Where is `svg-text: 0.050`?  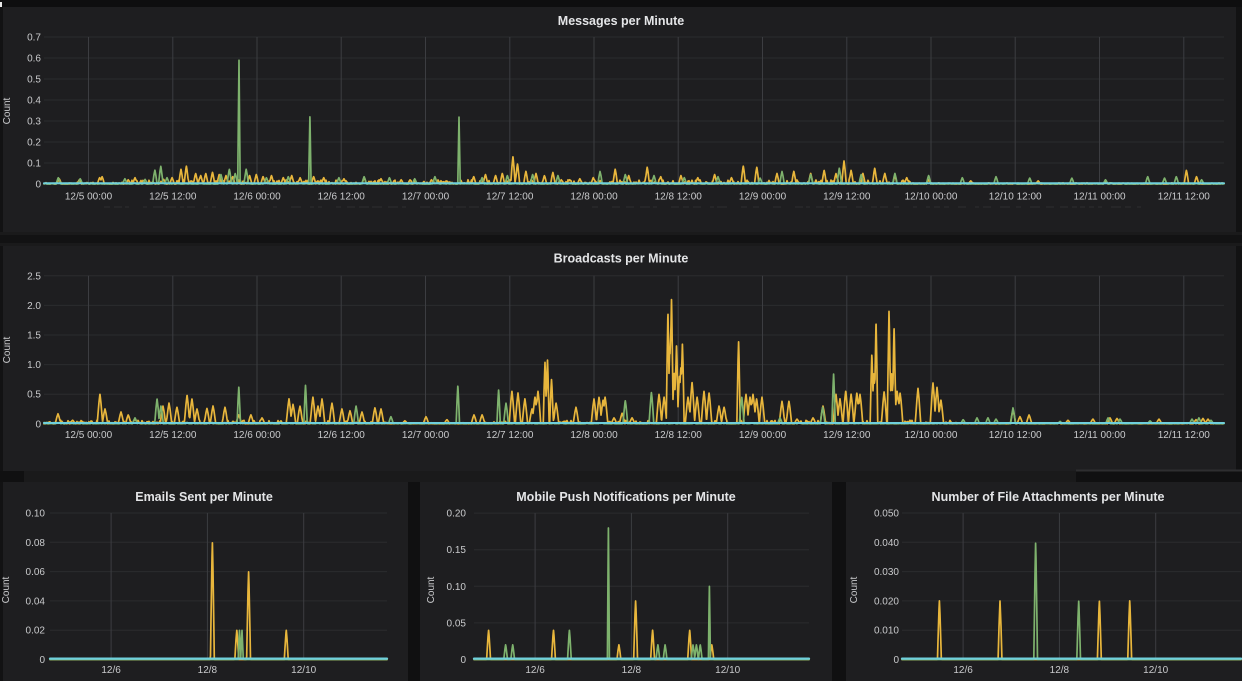
svg-text: 0.050 is located at coordinates (886, 514).